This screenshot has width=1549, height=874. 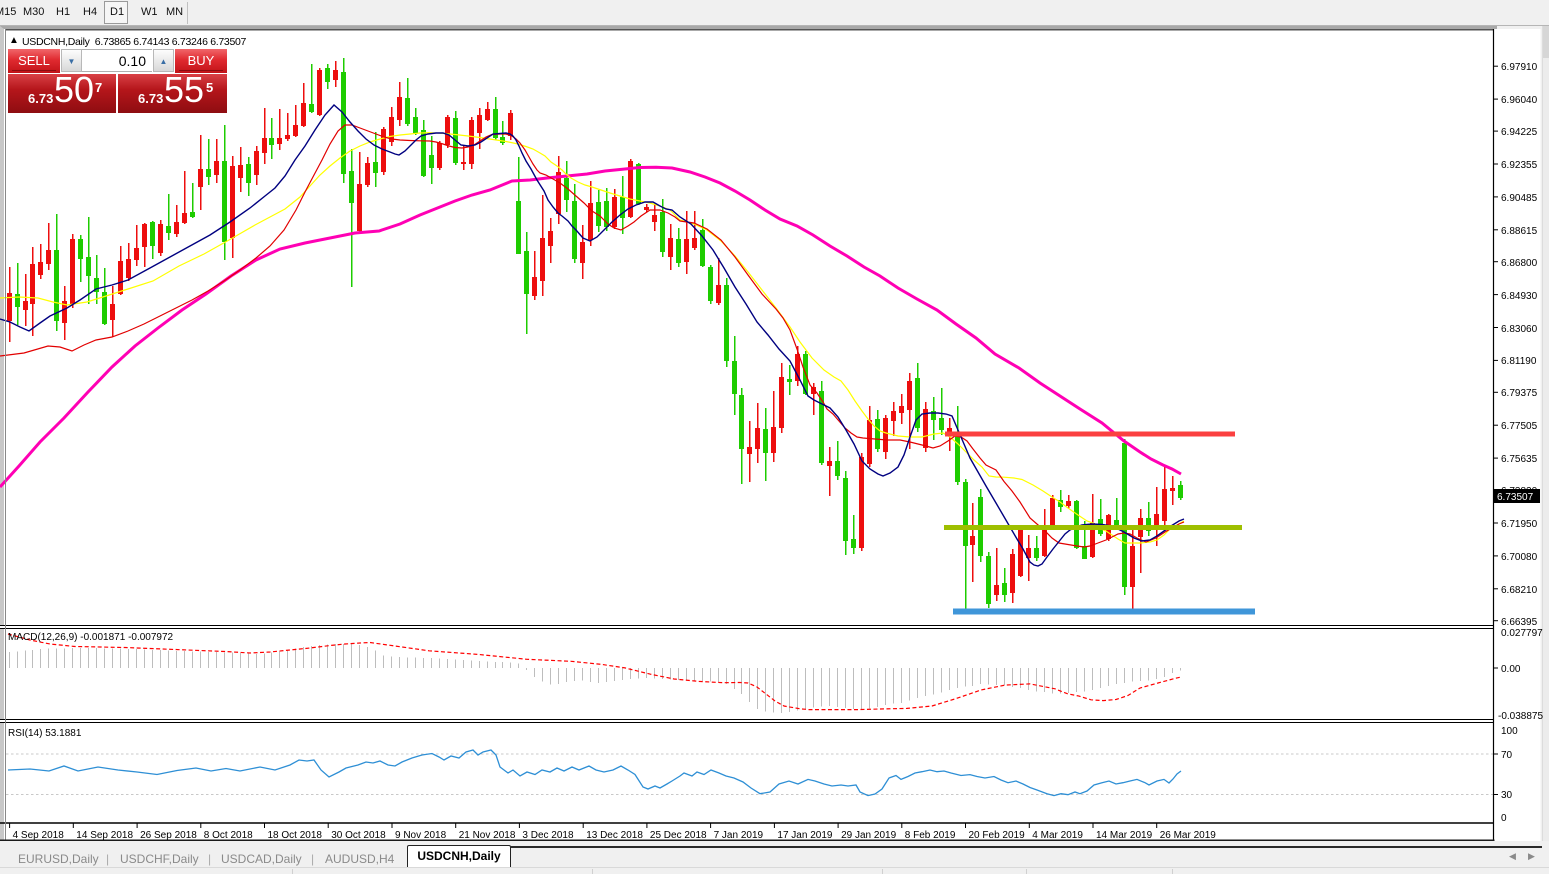 What do you see at coordinates (1507, 755) in the screenshot?
I see `svg-text: 70` at bounding box center [1507, 755].